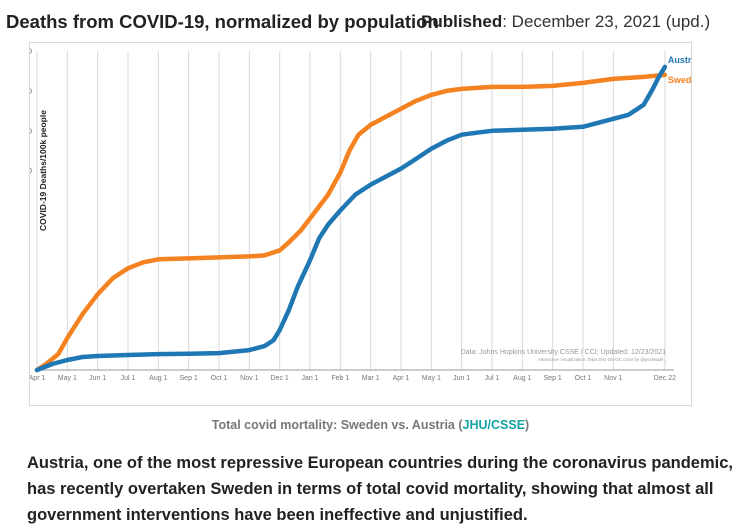 Image resolution: width=741 pixels, height=532 pixels. What do you see at coordinates (31, 131) in the screenshot?
I see `y-tick-label: 120` at bounding box center [31, 131].